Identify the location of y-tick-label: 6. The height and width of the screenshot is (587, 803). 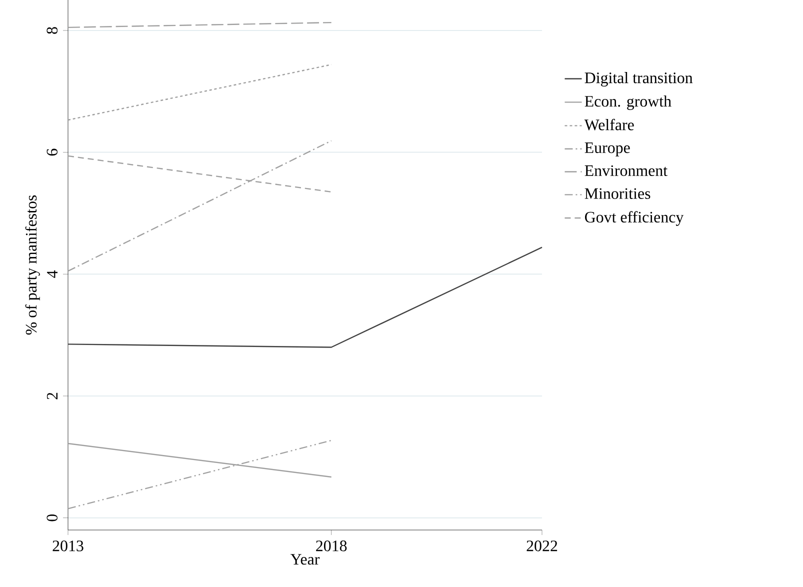
(52, 152).